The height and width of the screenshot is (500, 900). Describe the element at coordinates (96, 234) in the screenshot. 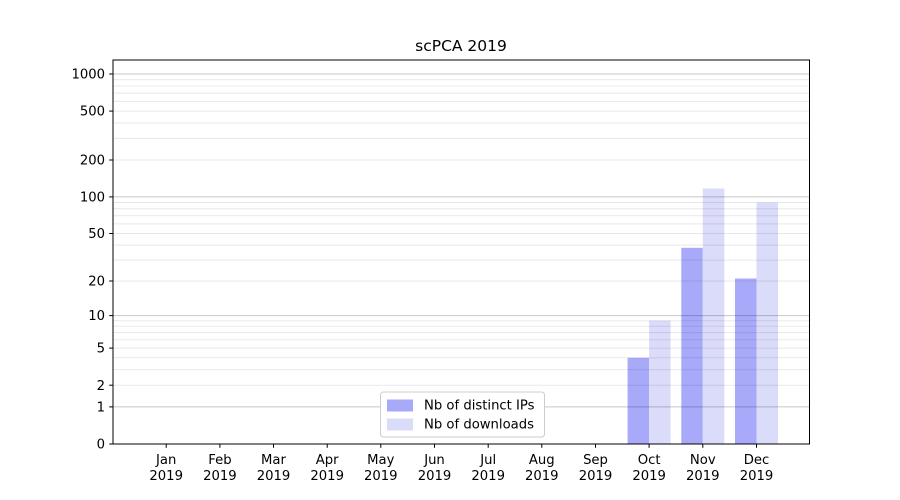

I see `y-tick-label: 50` at that location.